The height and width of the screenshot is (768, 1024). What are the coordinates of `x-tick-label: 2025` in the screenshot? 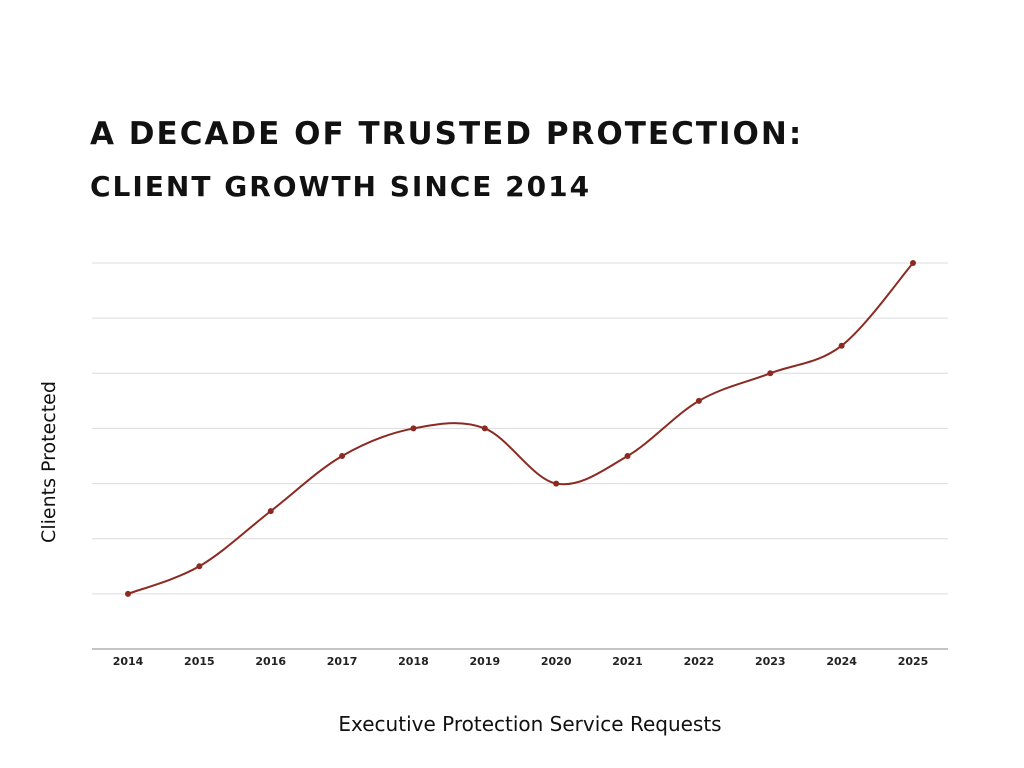 It's located at (913, 661).